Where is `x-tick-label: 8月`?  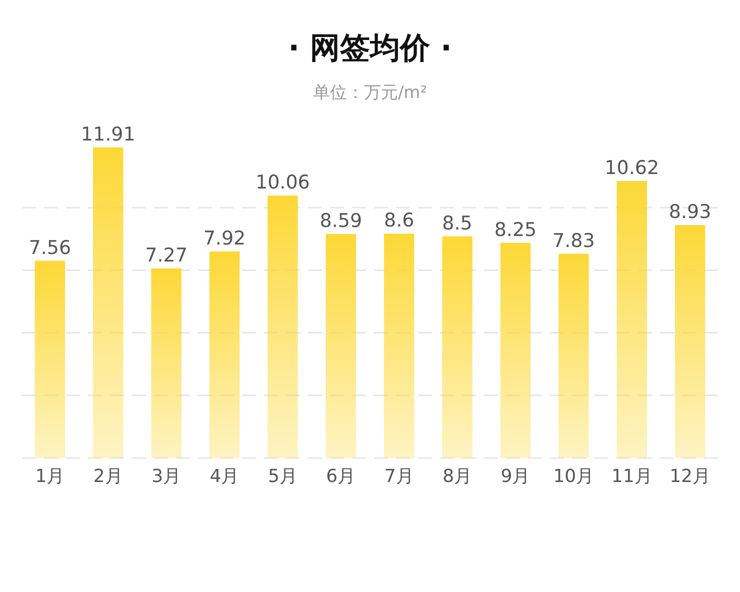
x-tick-label: 8月 is located at coordinates (457, 476).